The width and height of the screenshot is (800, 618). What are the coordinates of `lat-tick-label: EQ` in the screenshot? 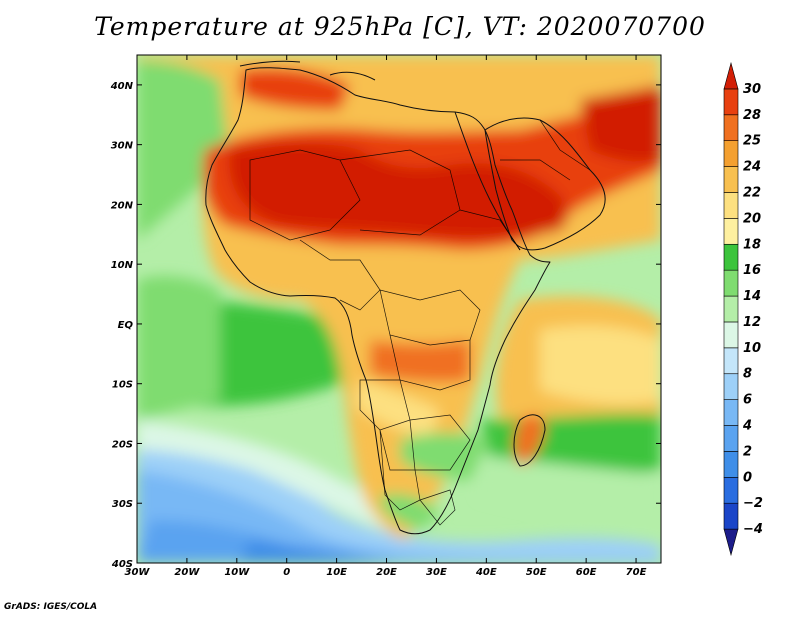 It's located at (126, 325).